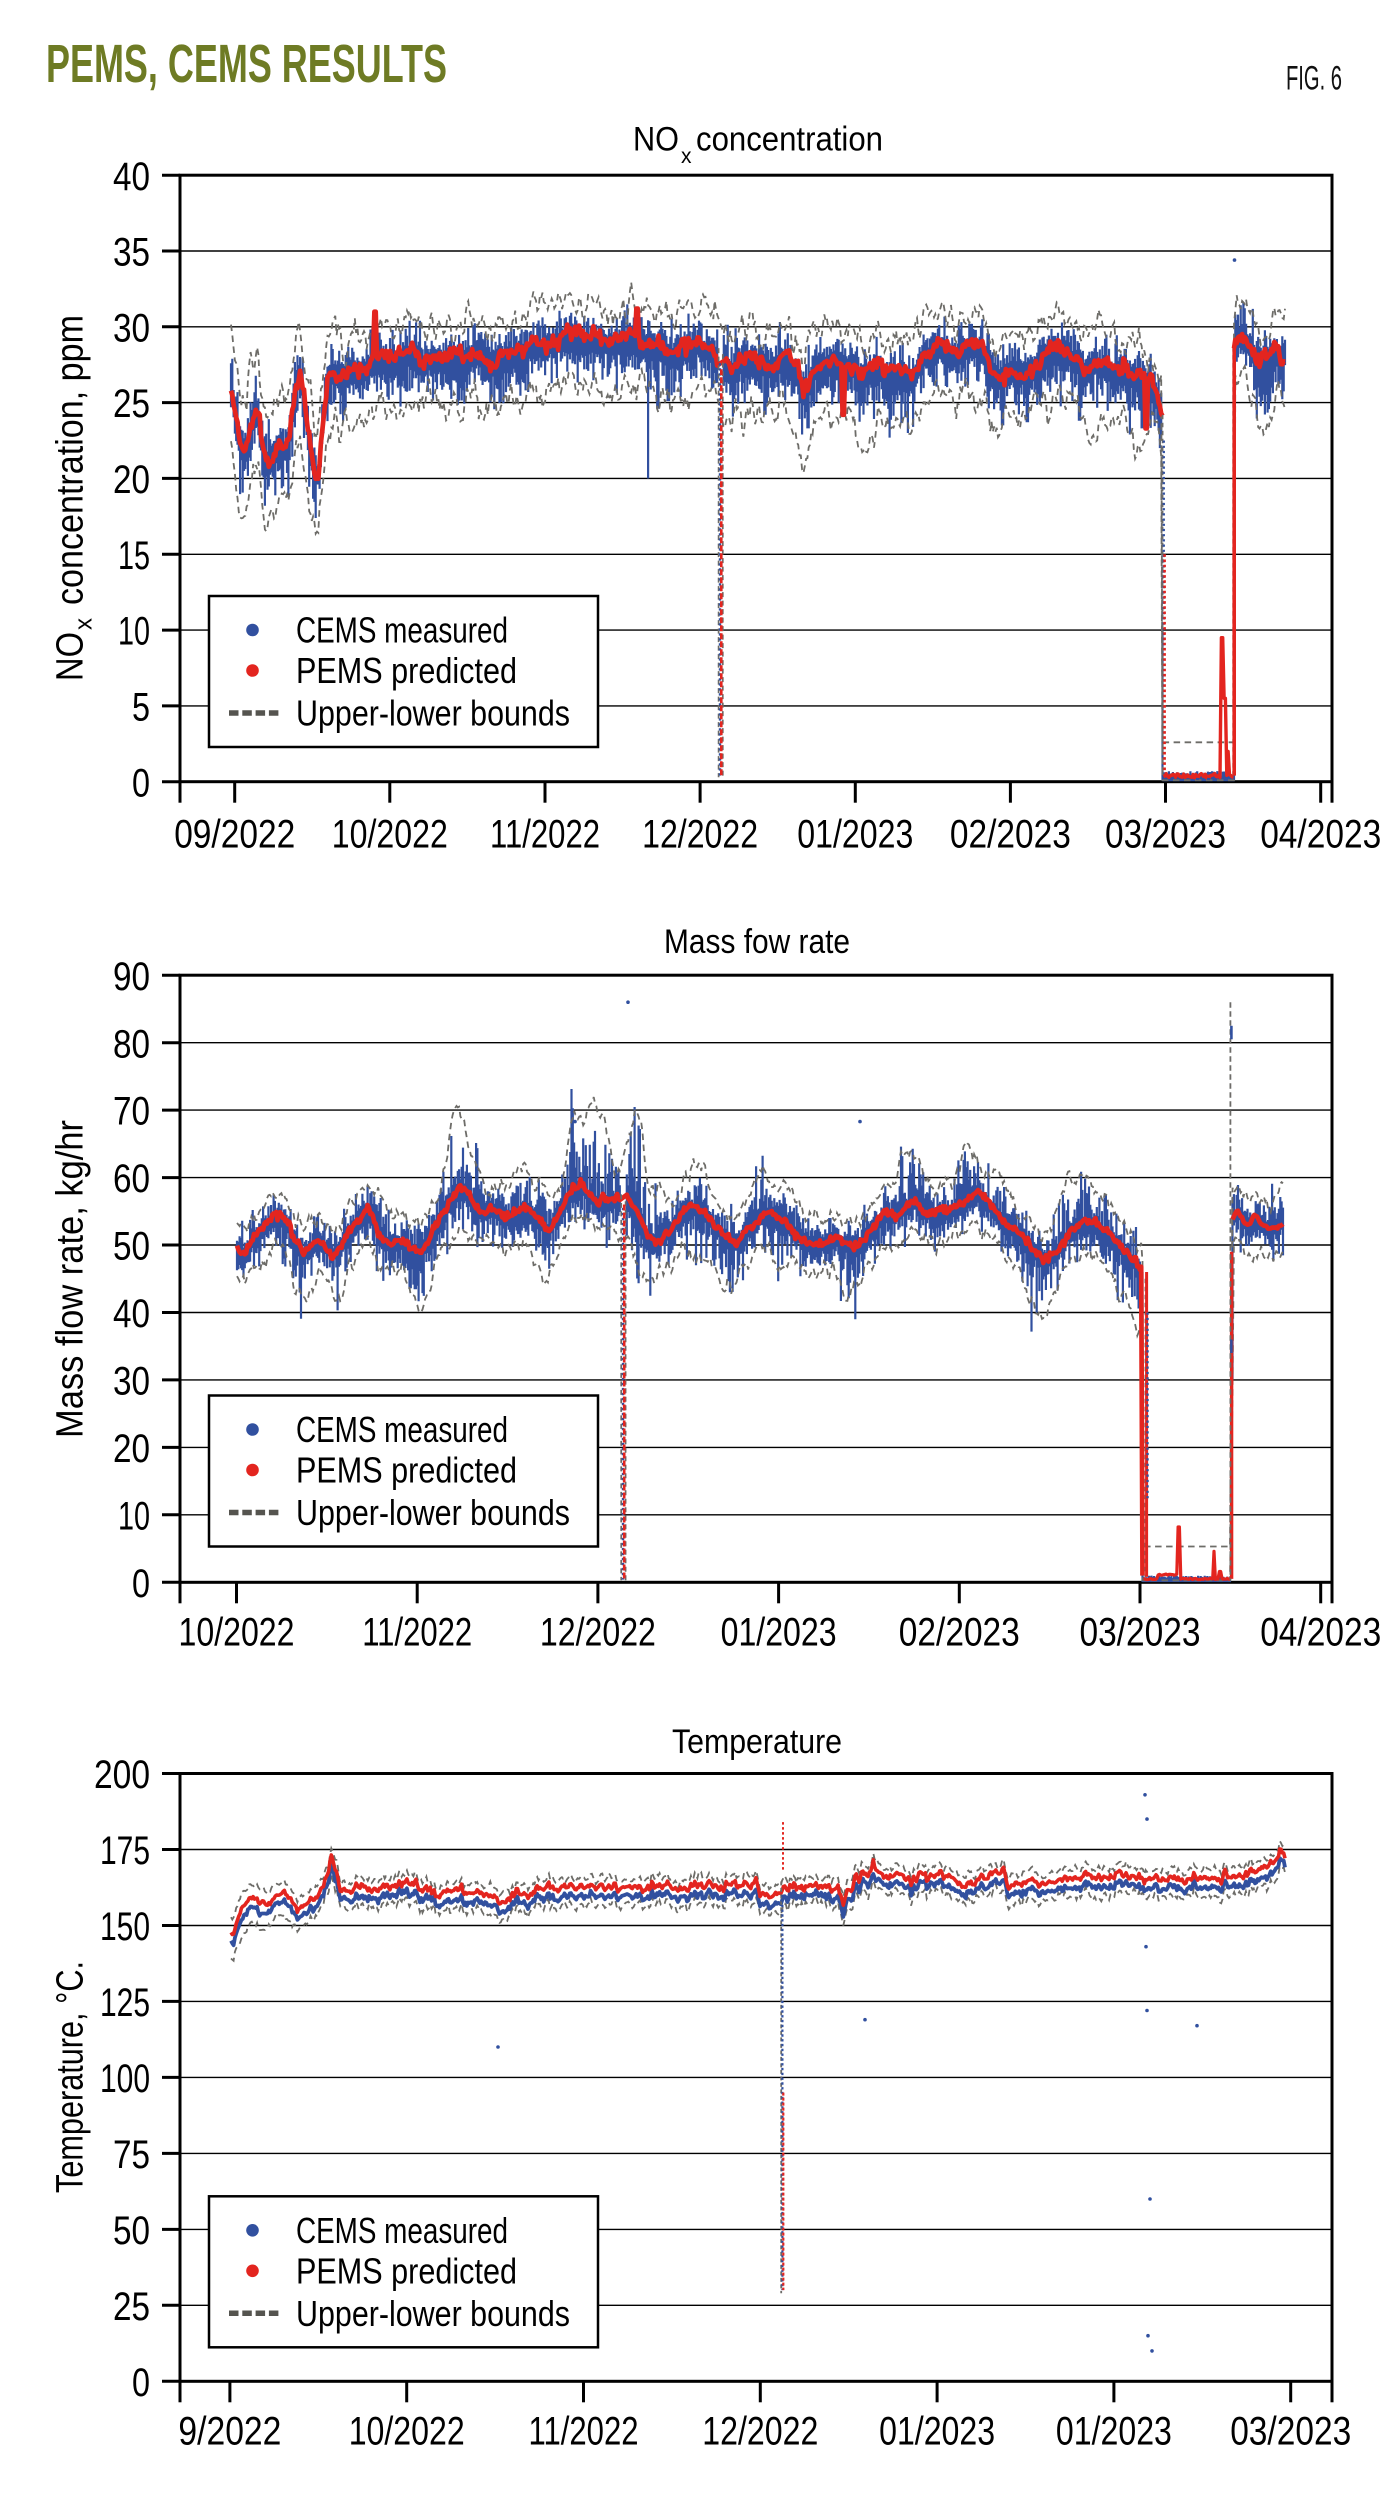 This screenshot has width=1384, height=2519. I want to click on svg-text: Mass fow rate, so click(757, 942).